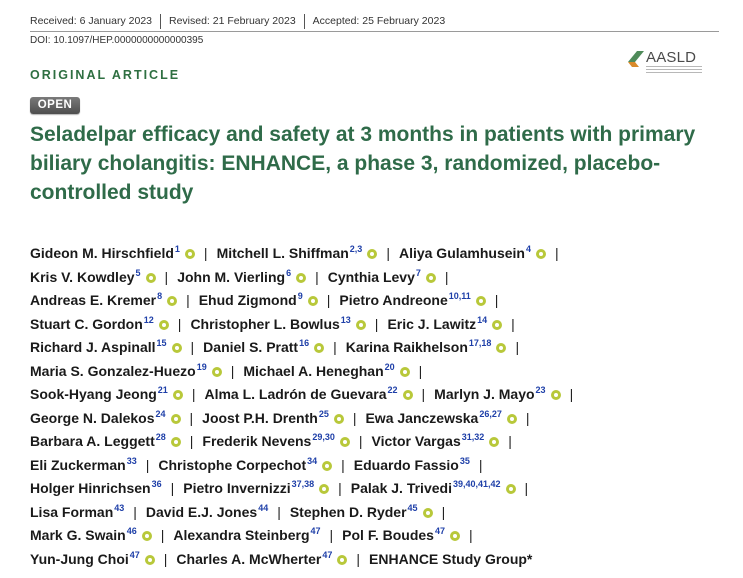 The height and width of the screenshot is (578, 743). What do you see at coordinates (161, 343) in the screenshot?
I see `affiliation-number: 15` at bounding box center [161, 343].